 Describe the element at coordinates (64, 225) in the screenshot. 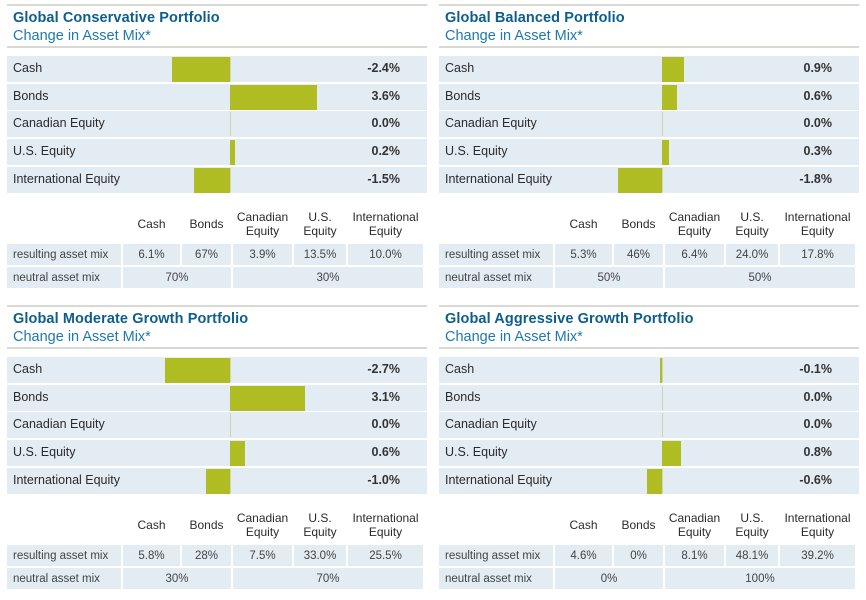

I see `header-blank` at that location.